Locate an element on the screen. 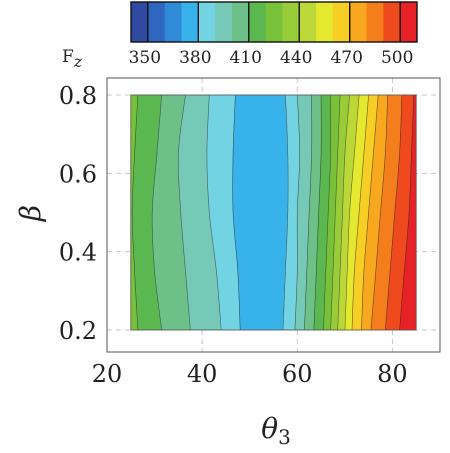  y-tick-label: 0.2 is located at coordinates (78, 331).